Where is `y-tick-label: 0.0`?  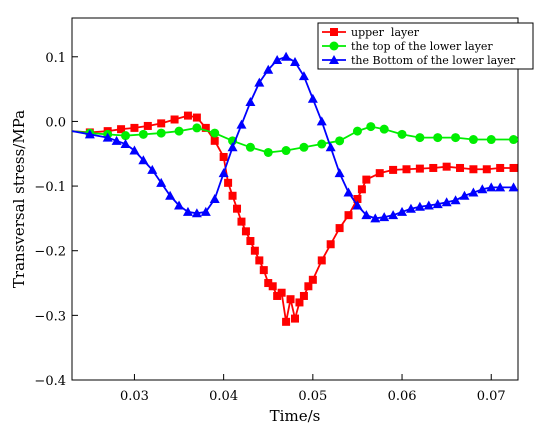
y-tick-label: 0.0 is located at coordinates (55, 122).